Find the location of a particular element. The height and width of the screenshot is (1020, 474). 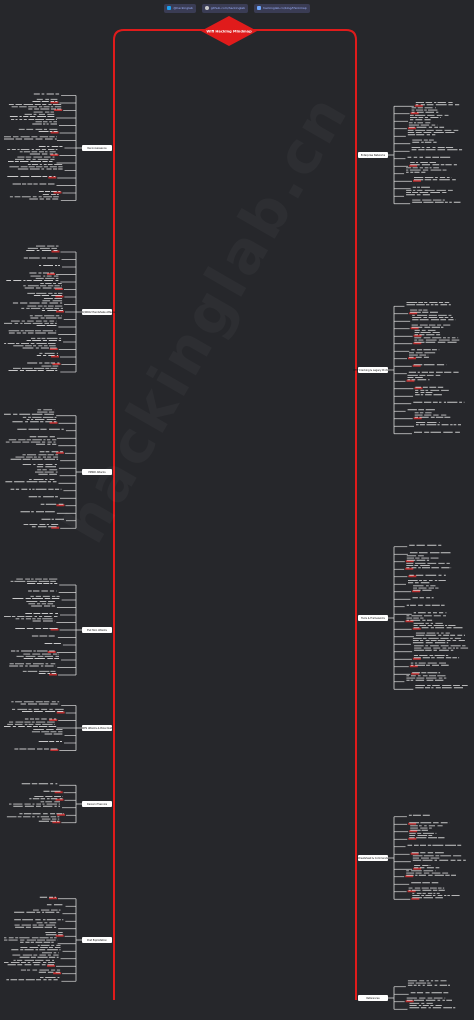

right-node-2-box is located at coordinates (373, 618).